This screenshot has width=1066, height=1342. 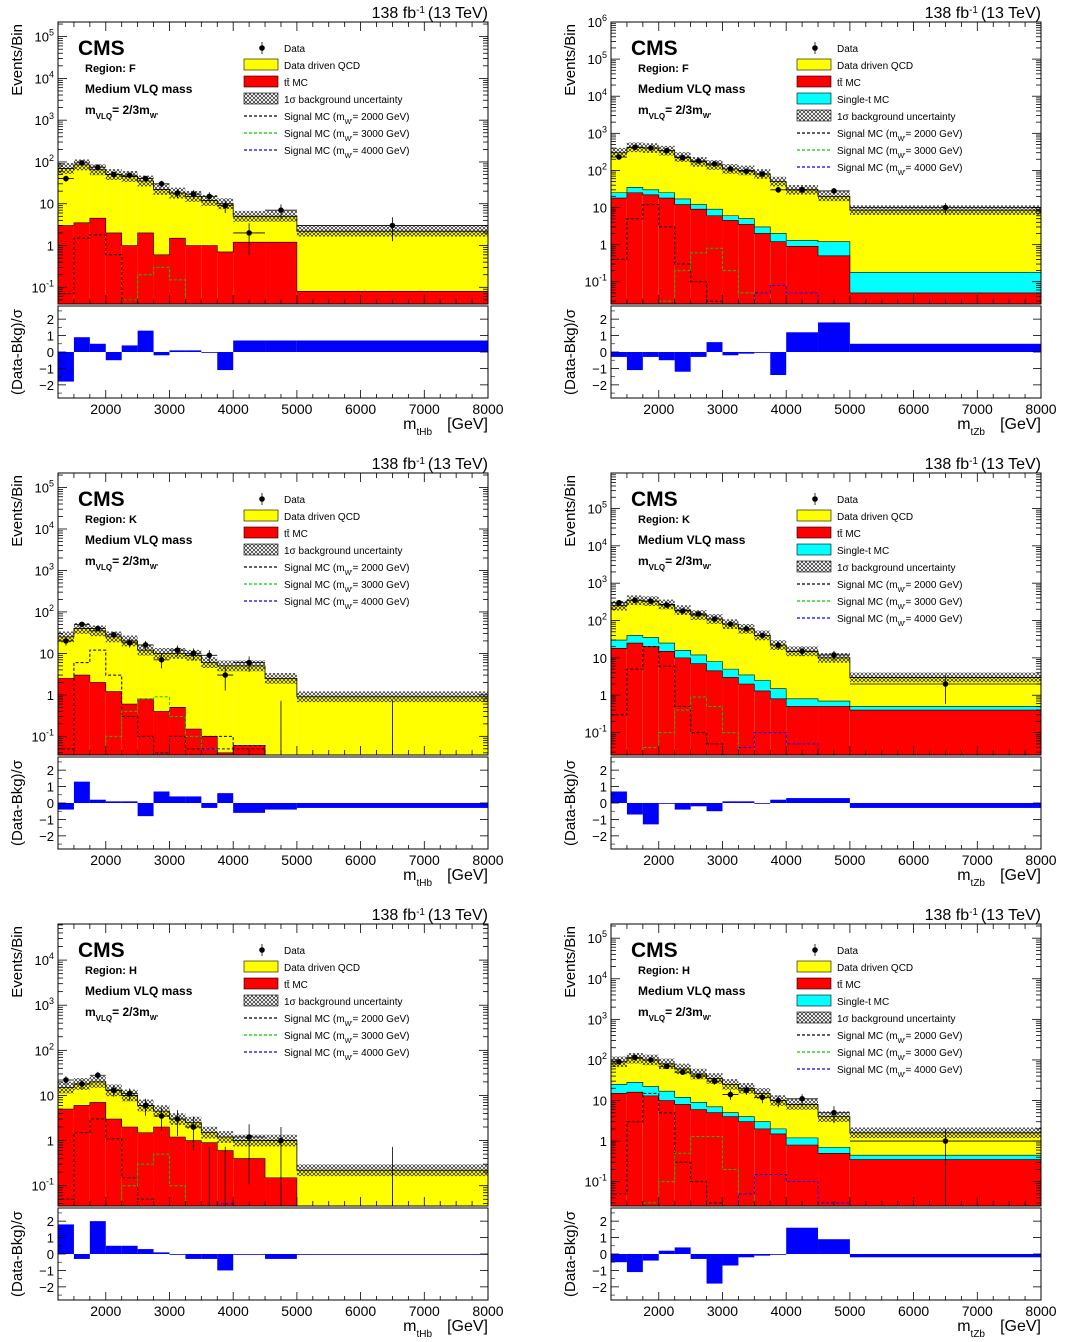 What do you see at coordinates (46, 819) in the screenshot?
I see `pull-y-tick-label: −1` at bounding box center [46, 819].